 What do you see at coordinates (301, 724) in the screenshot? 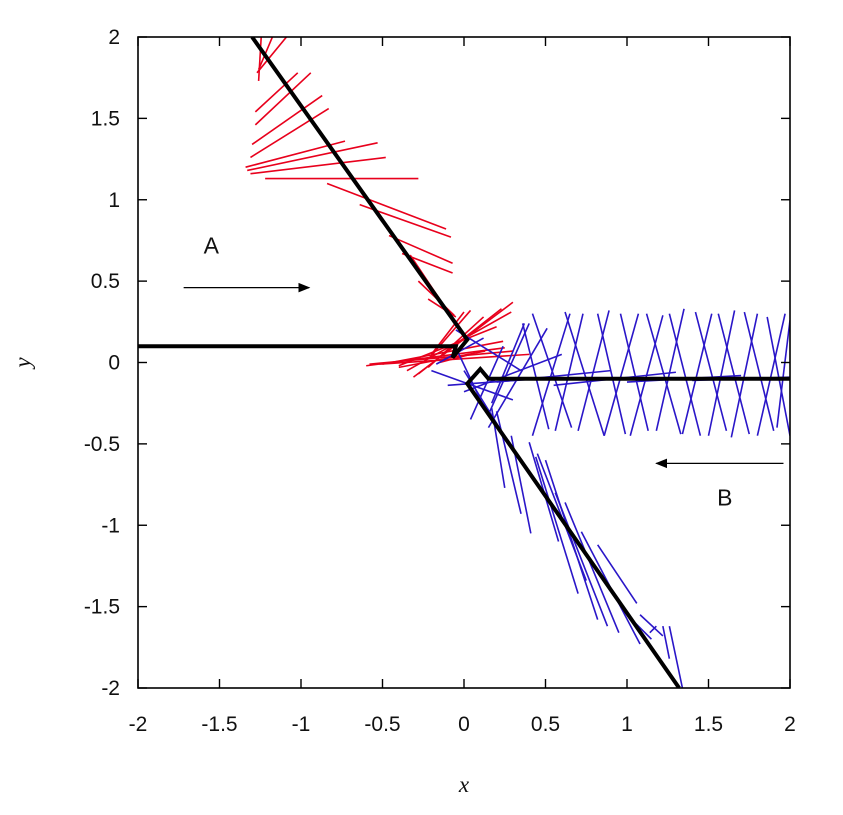
I see `x-tick-label-2: -1` at bounding box center [301, 724].